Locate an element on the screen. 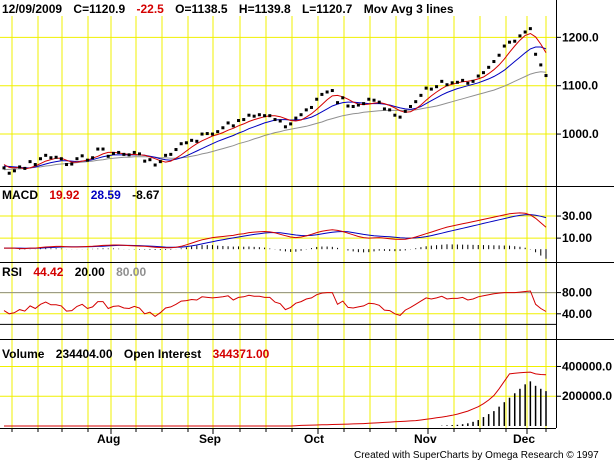 The image size is (614, 463). header-high: H=1139.8 is located at coordinates (265, 9).